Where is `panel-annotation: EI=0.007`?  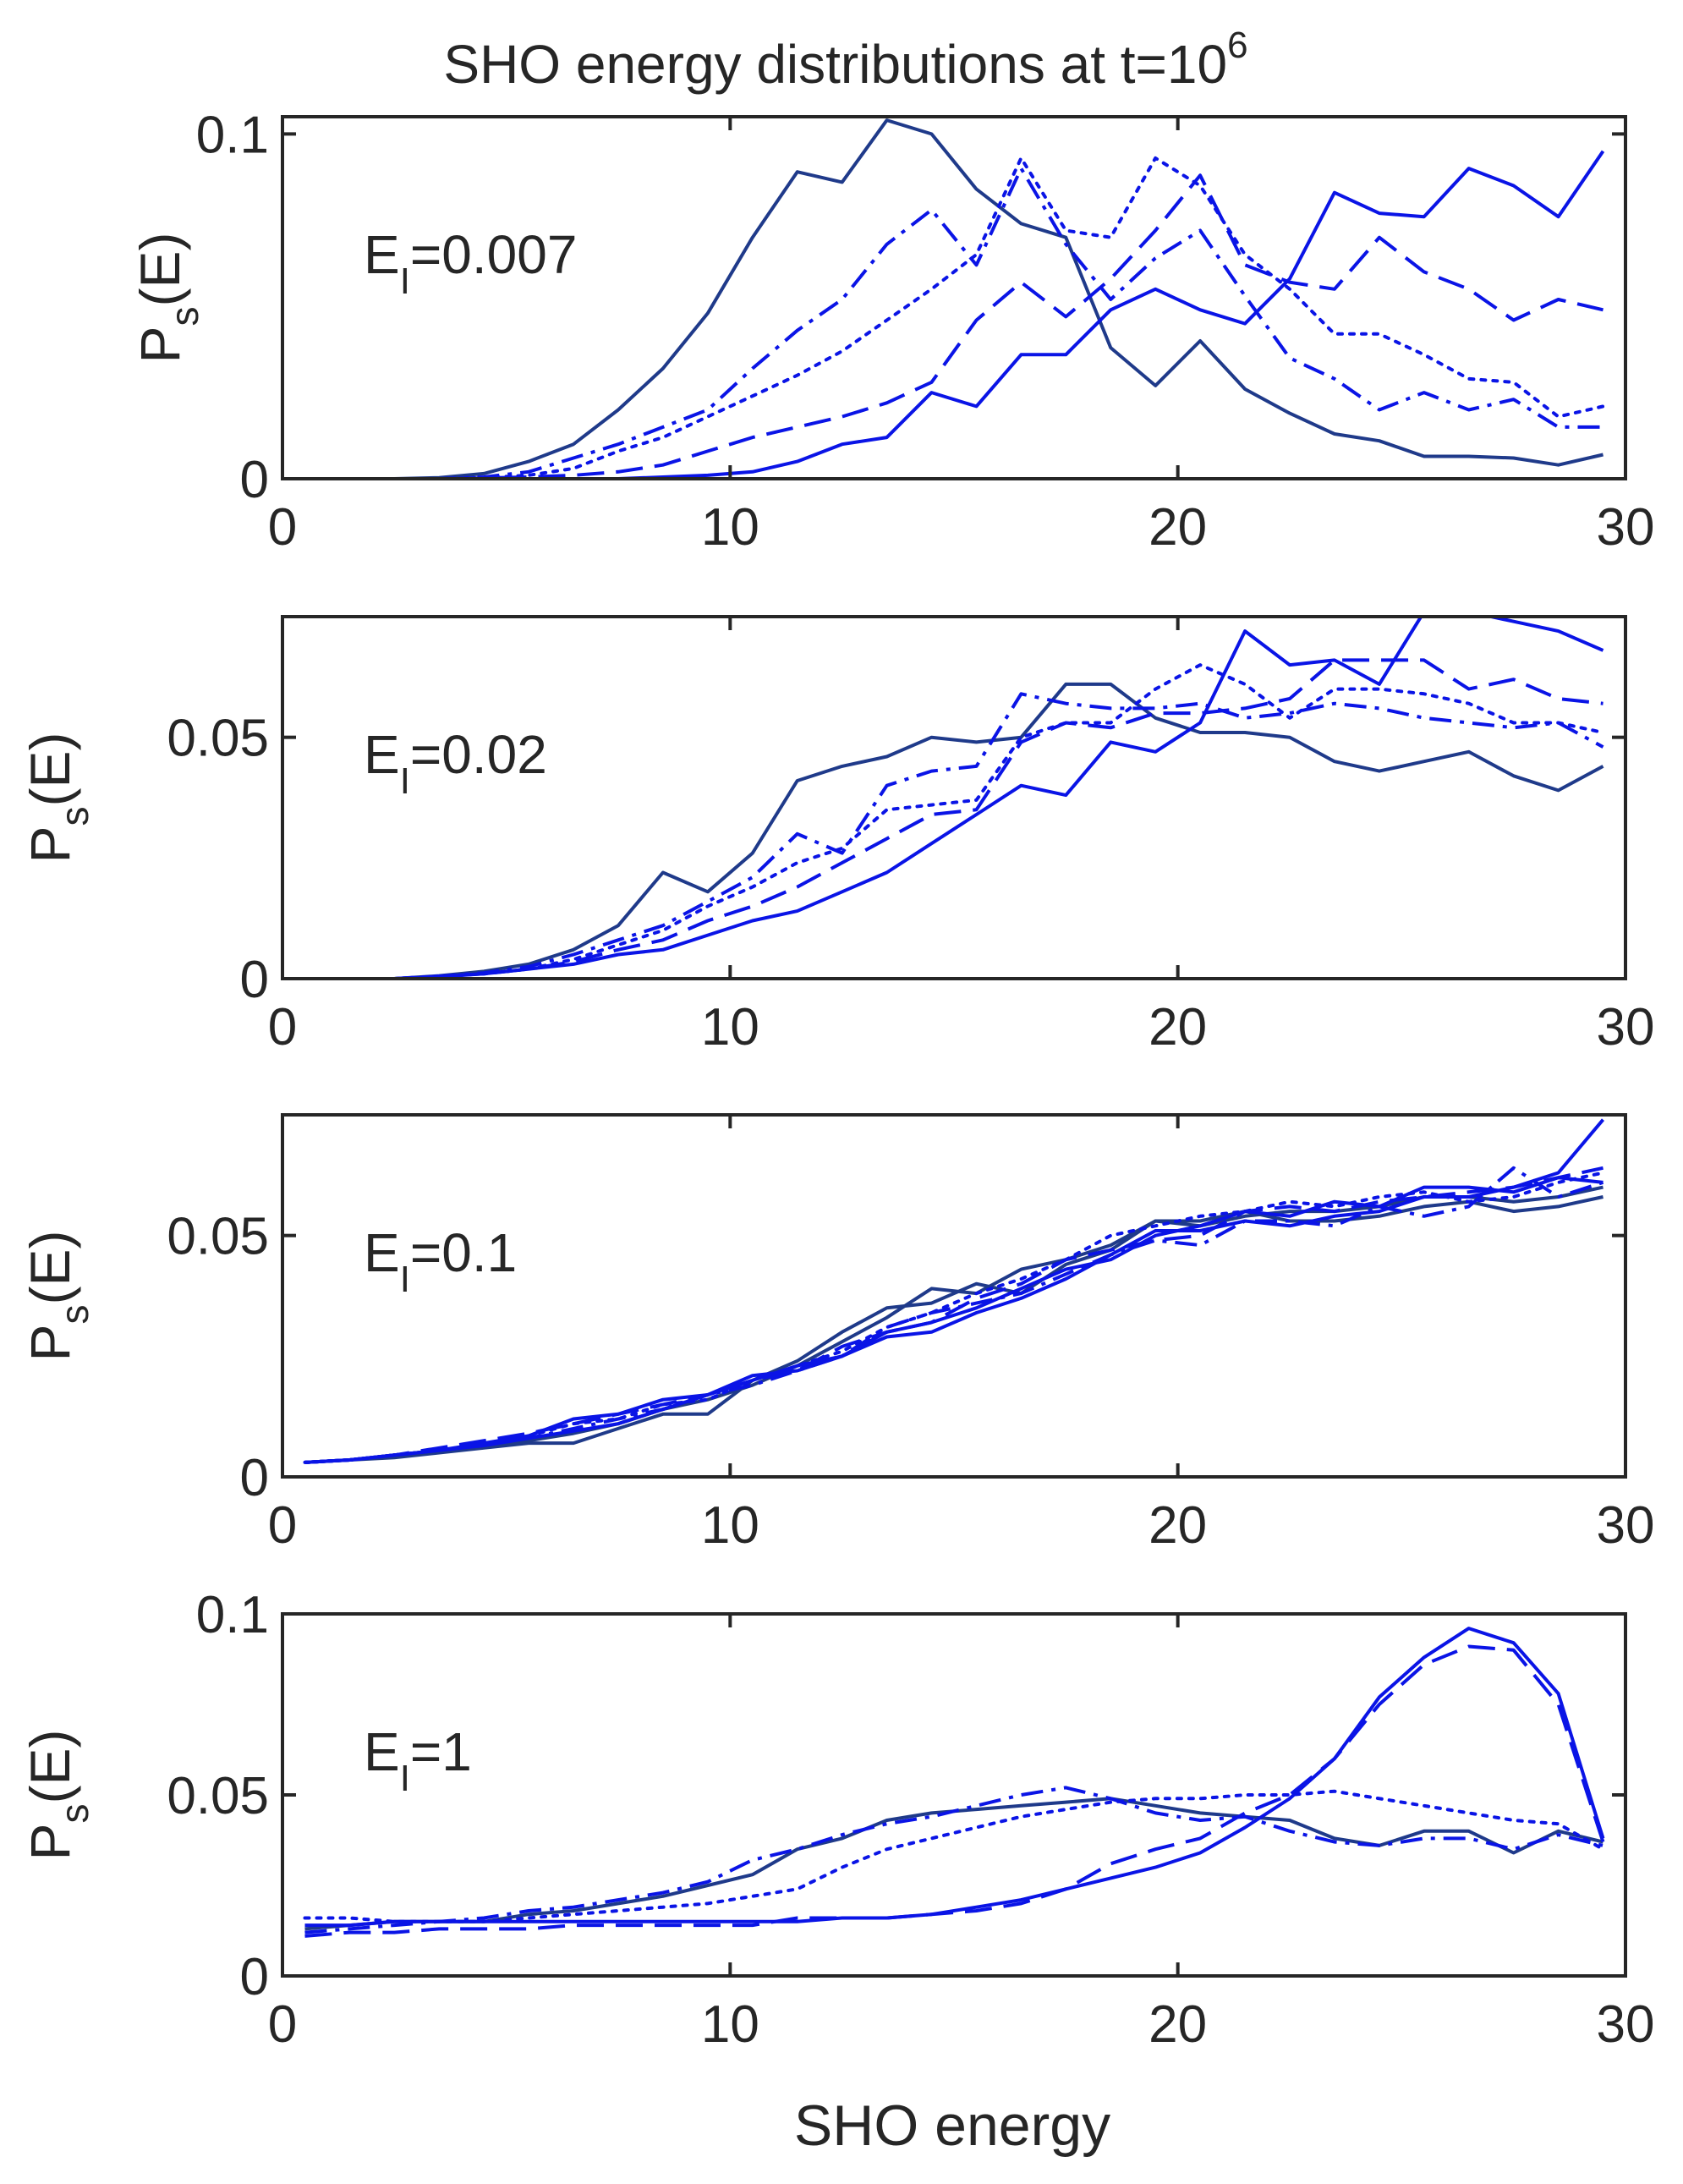 panel-annotation: EI=0.007 is located at coordinates (470, 263).